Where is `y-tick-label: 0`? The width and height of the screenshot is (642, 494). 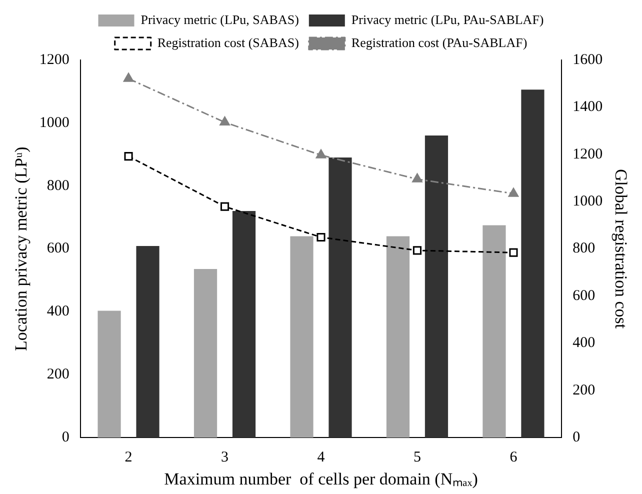 y-tick-label: 0 is located at coordinates (66, 438).